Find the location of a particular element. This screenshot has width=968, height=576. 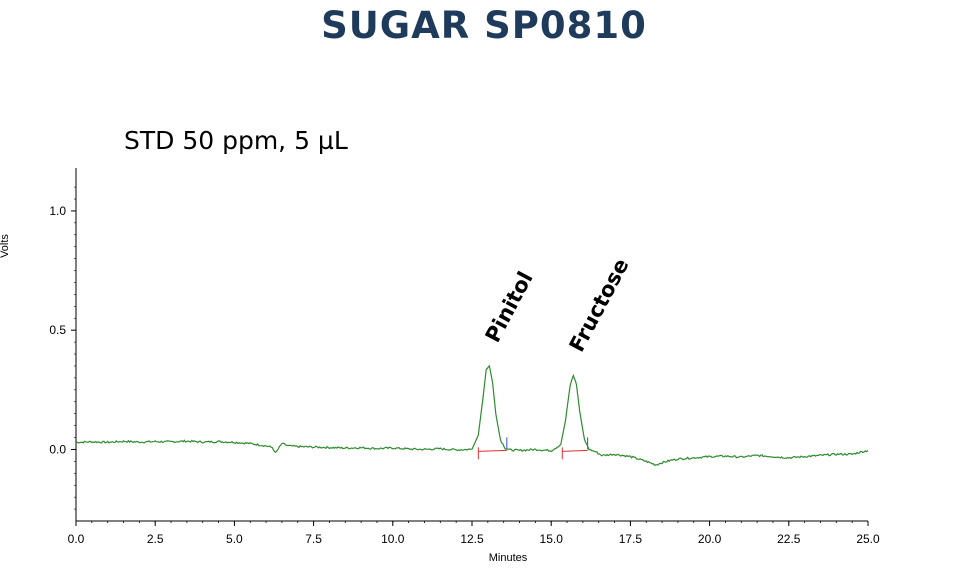

y-tick-label: 1.0 is located at coordinates (57, 211).